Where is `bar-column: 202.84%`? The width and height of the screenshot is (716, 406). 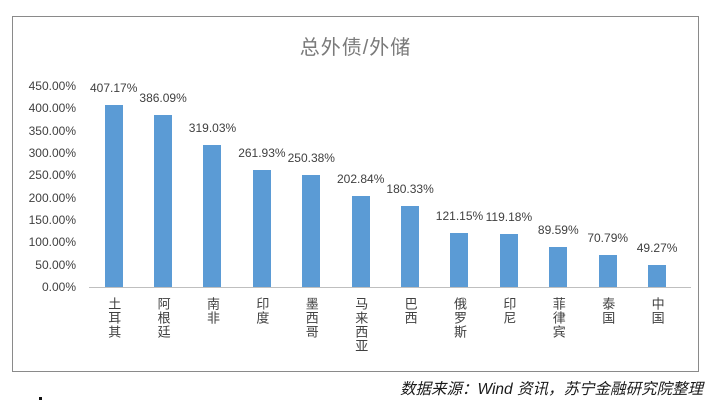
bar-column: 202.84% is located at coordinates (360, 186).